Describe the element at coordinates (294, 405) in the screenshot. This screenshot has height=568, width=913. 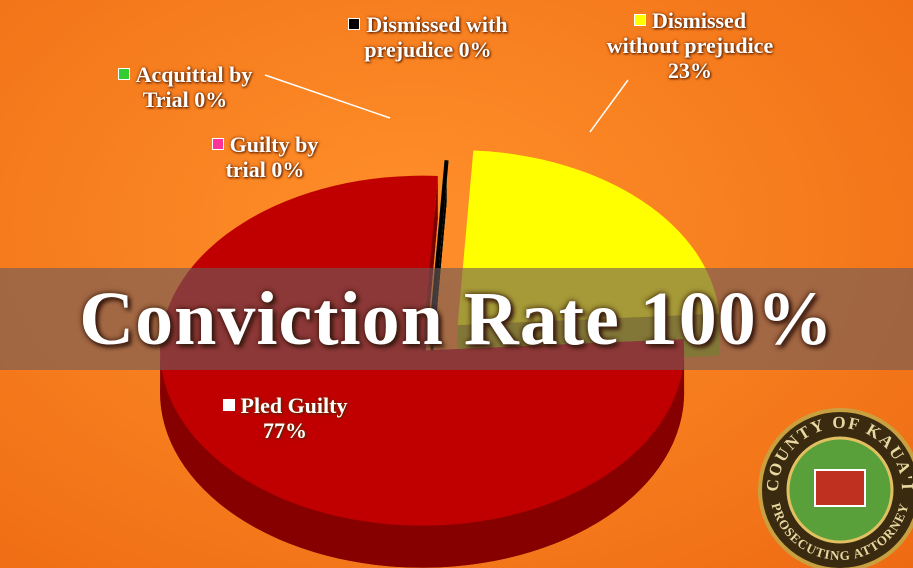
I see `category-label: Pled Guilty` at that location.